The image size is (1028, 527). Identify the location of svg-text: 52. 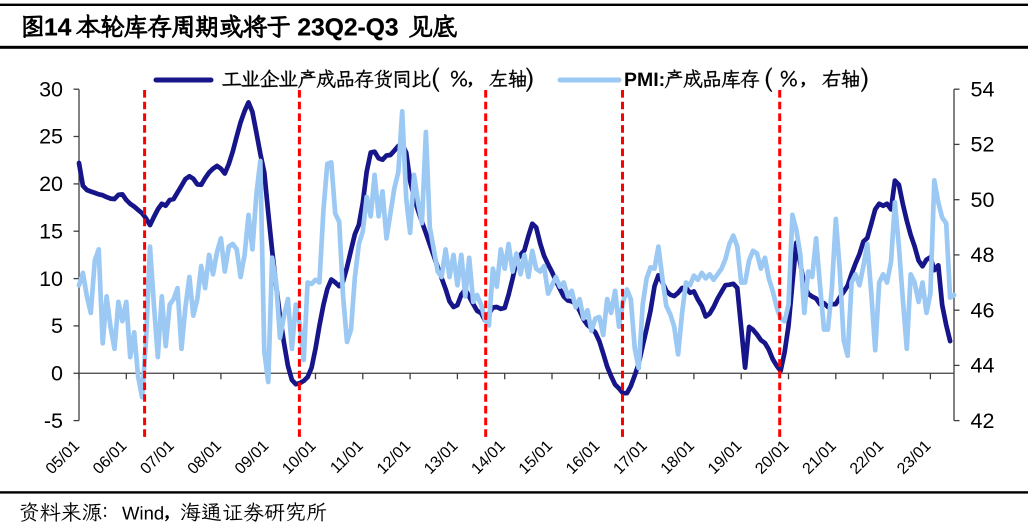
(983, 145).